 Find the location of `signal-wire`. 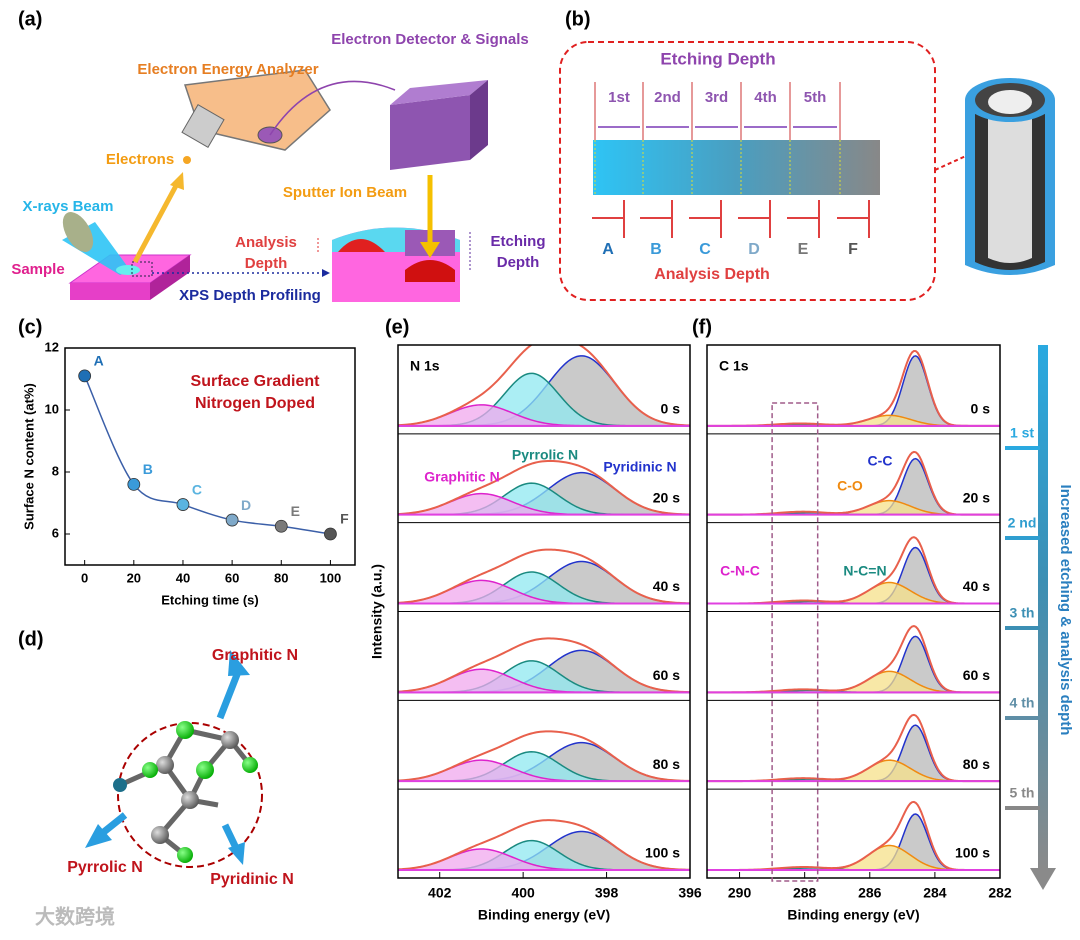

signal-wire is located at coordinates (332, 108).